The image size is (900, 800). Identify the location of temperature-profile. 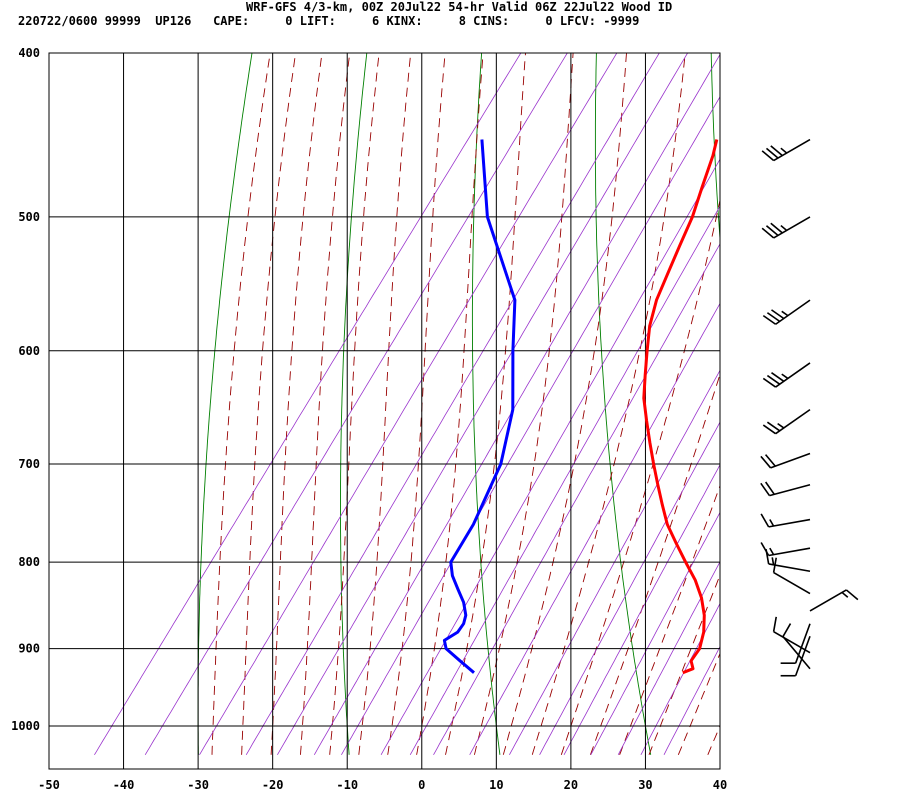
(680, 407).